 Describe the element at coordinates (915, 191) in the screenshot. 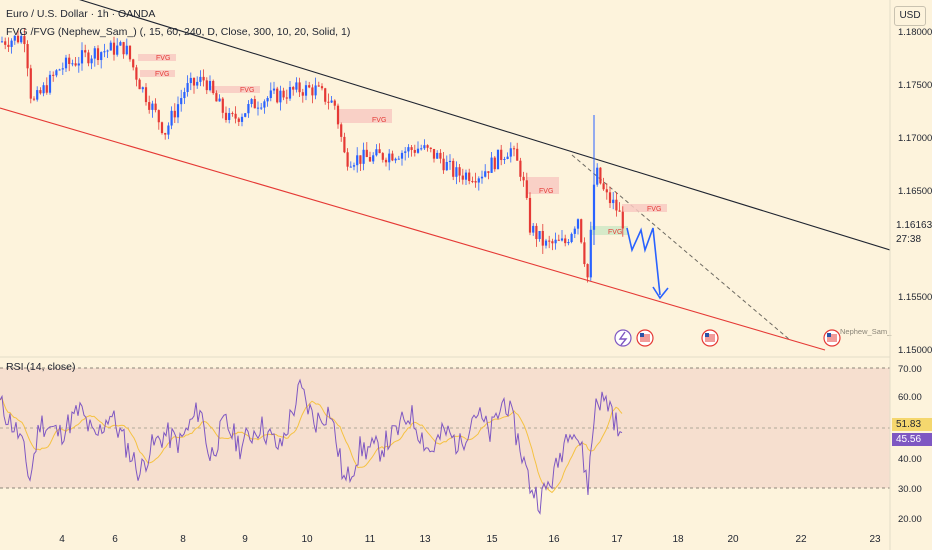

I see `price-axis-label: 1.16500` at that location.